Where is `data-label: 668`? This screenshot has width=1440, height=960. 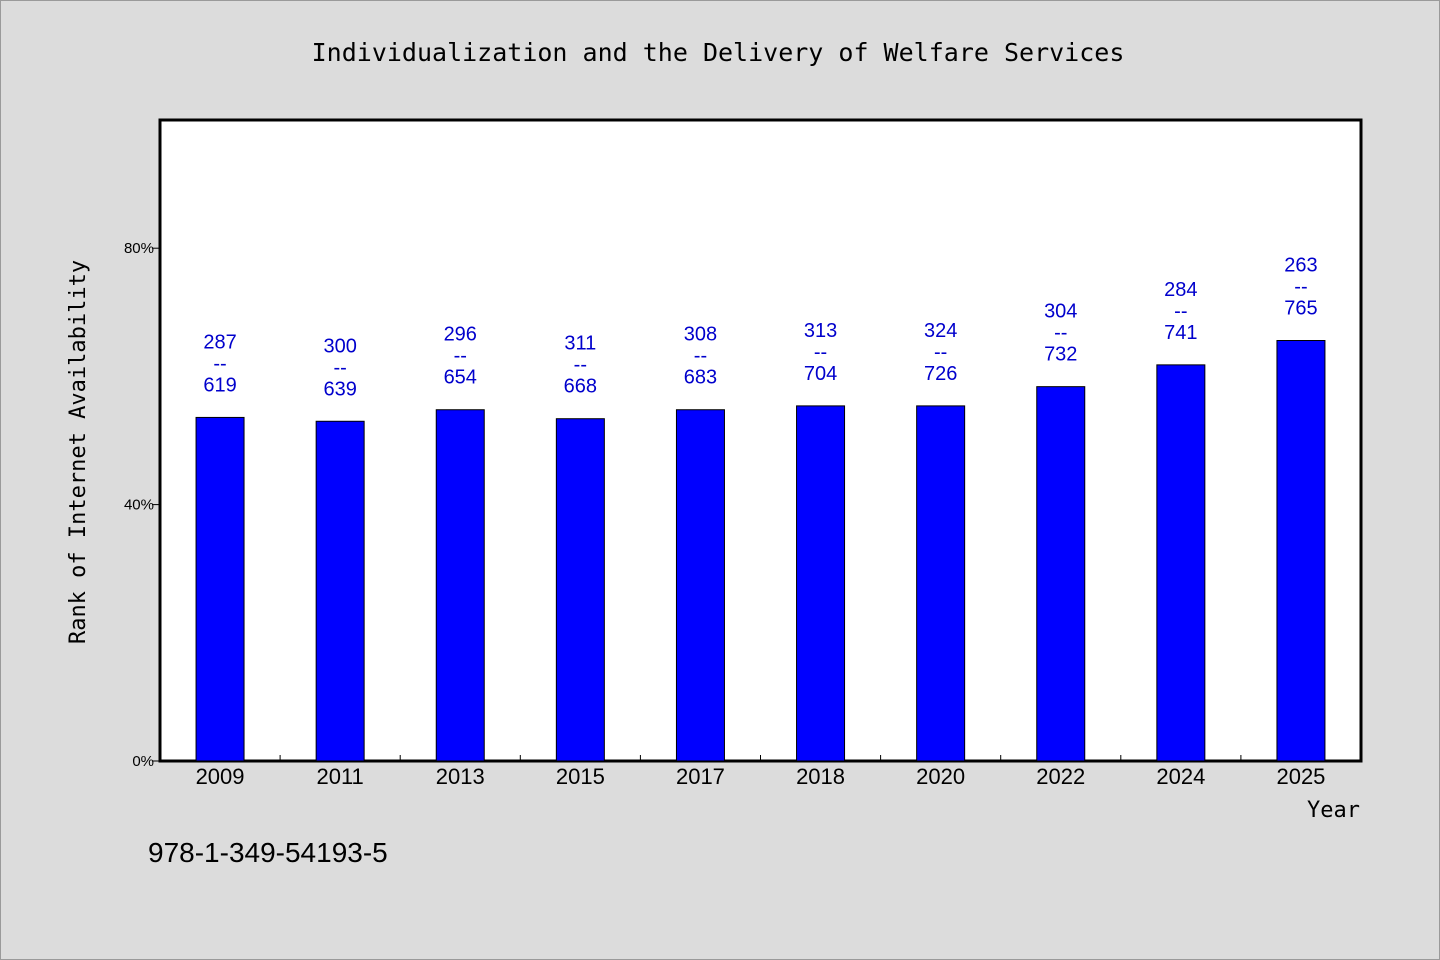
data-label: 668 is located at coordinates (580, 387).